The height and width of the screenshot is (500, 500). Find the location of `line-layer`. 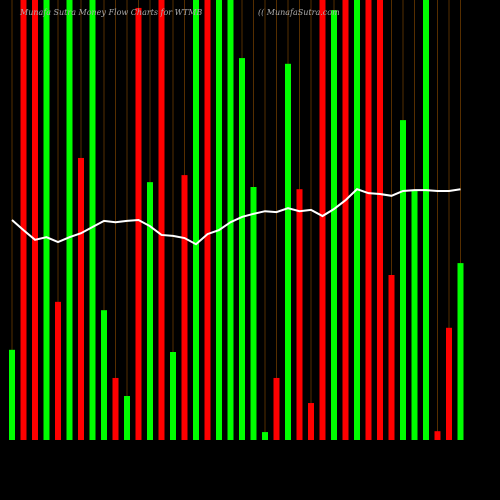

line-layer is located at coordinates (236, 217).